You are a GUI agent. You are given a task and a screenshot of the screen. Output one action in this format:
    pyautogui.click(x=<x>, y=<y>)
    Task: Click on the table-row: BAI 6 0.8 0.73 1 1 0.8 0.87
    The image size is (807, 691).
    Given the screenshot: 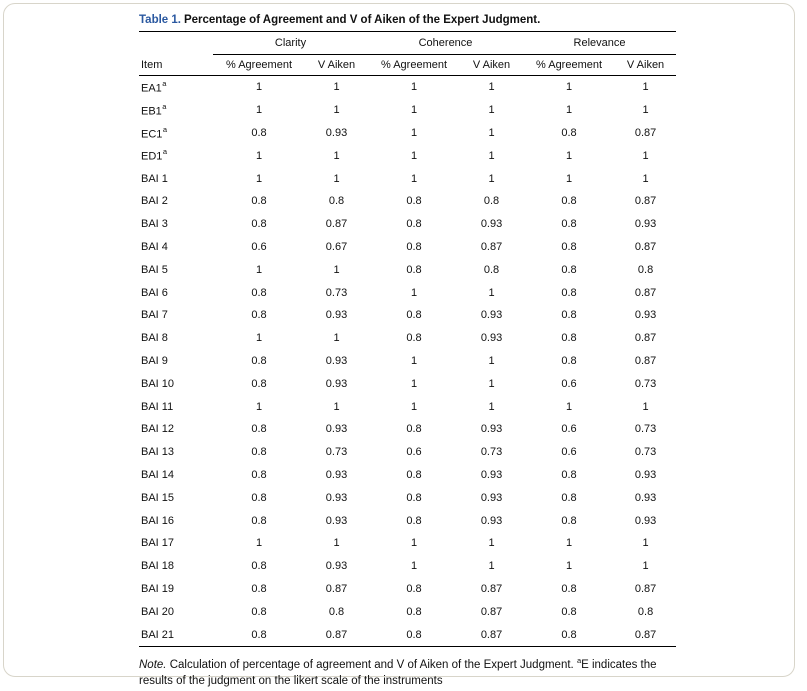 What is the action you would take?
    pyautogui.click(x=407, y=292)
    